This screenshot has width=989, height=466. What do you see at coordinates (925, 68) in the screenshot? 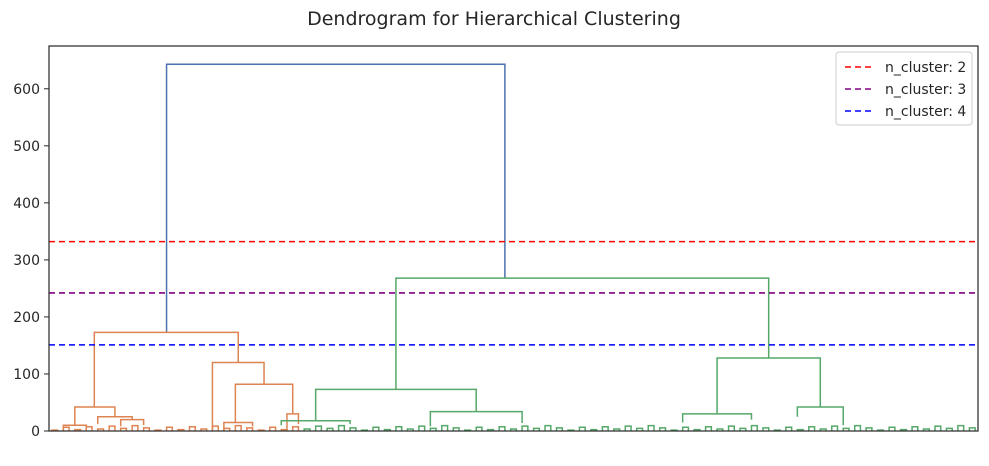
I see `legend-label-n-cluster-2: n_cluster: 2` at bounding box center [925, 68].